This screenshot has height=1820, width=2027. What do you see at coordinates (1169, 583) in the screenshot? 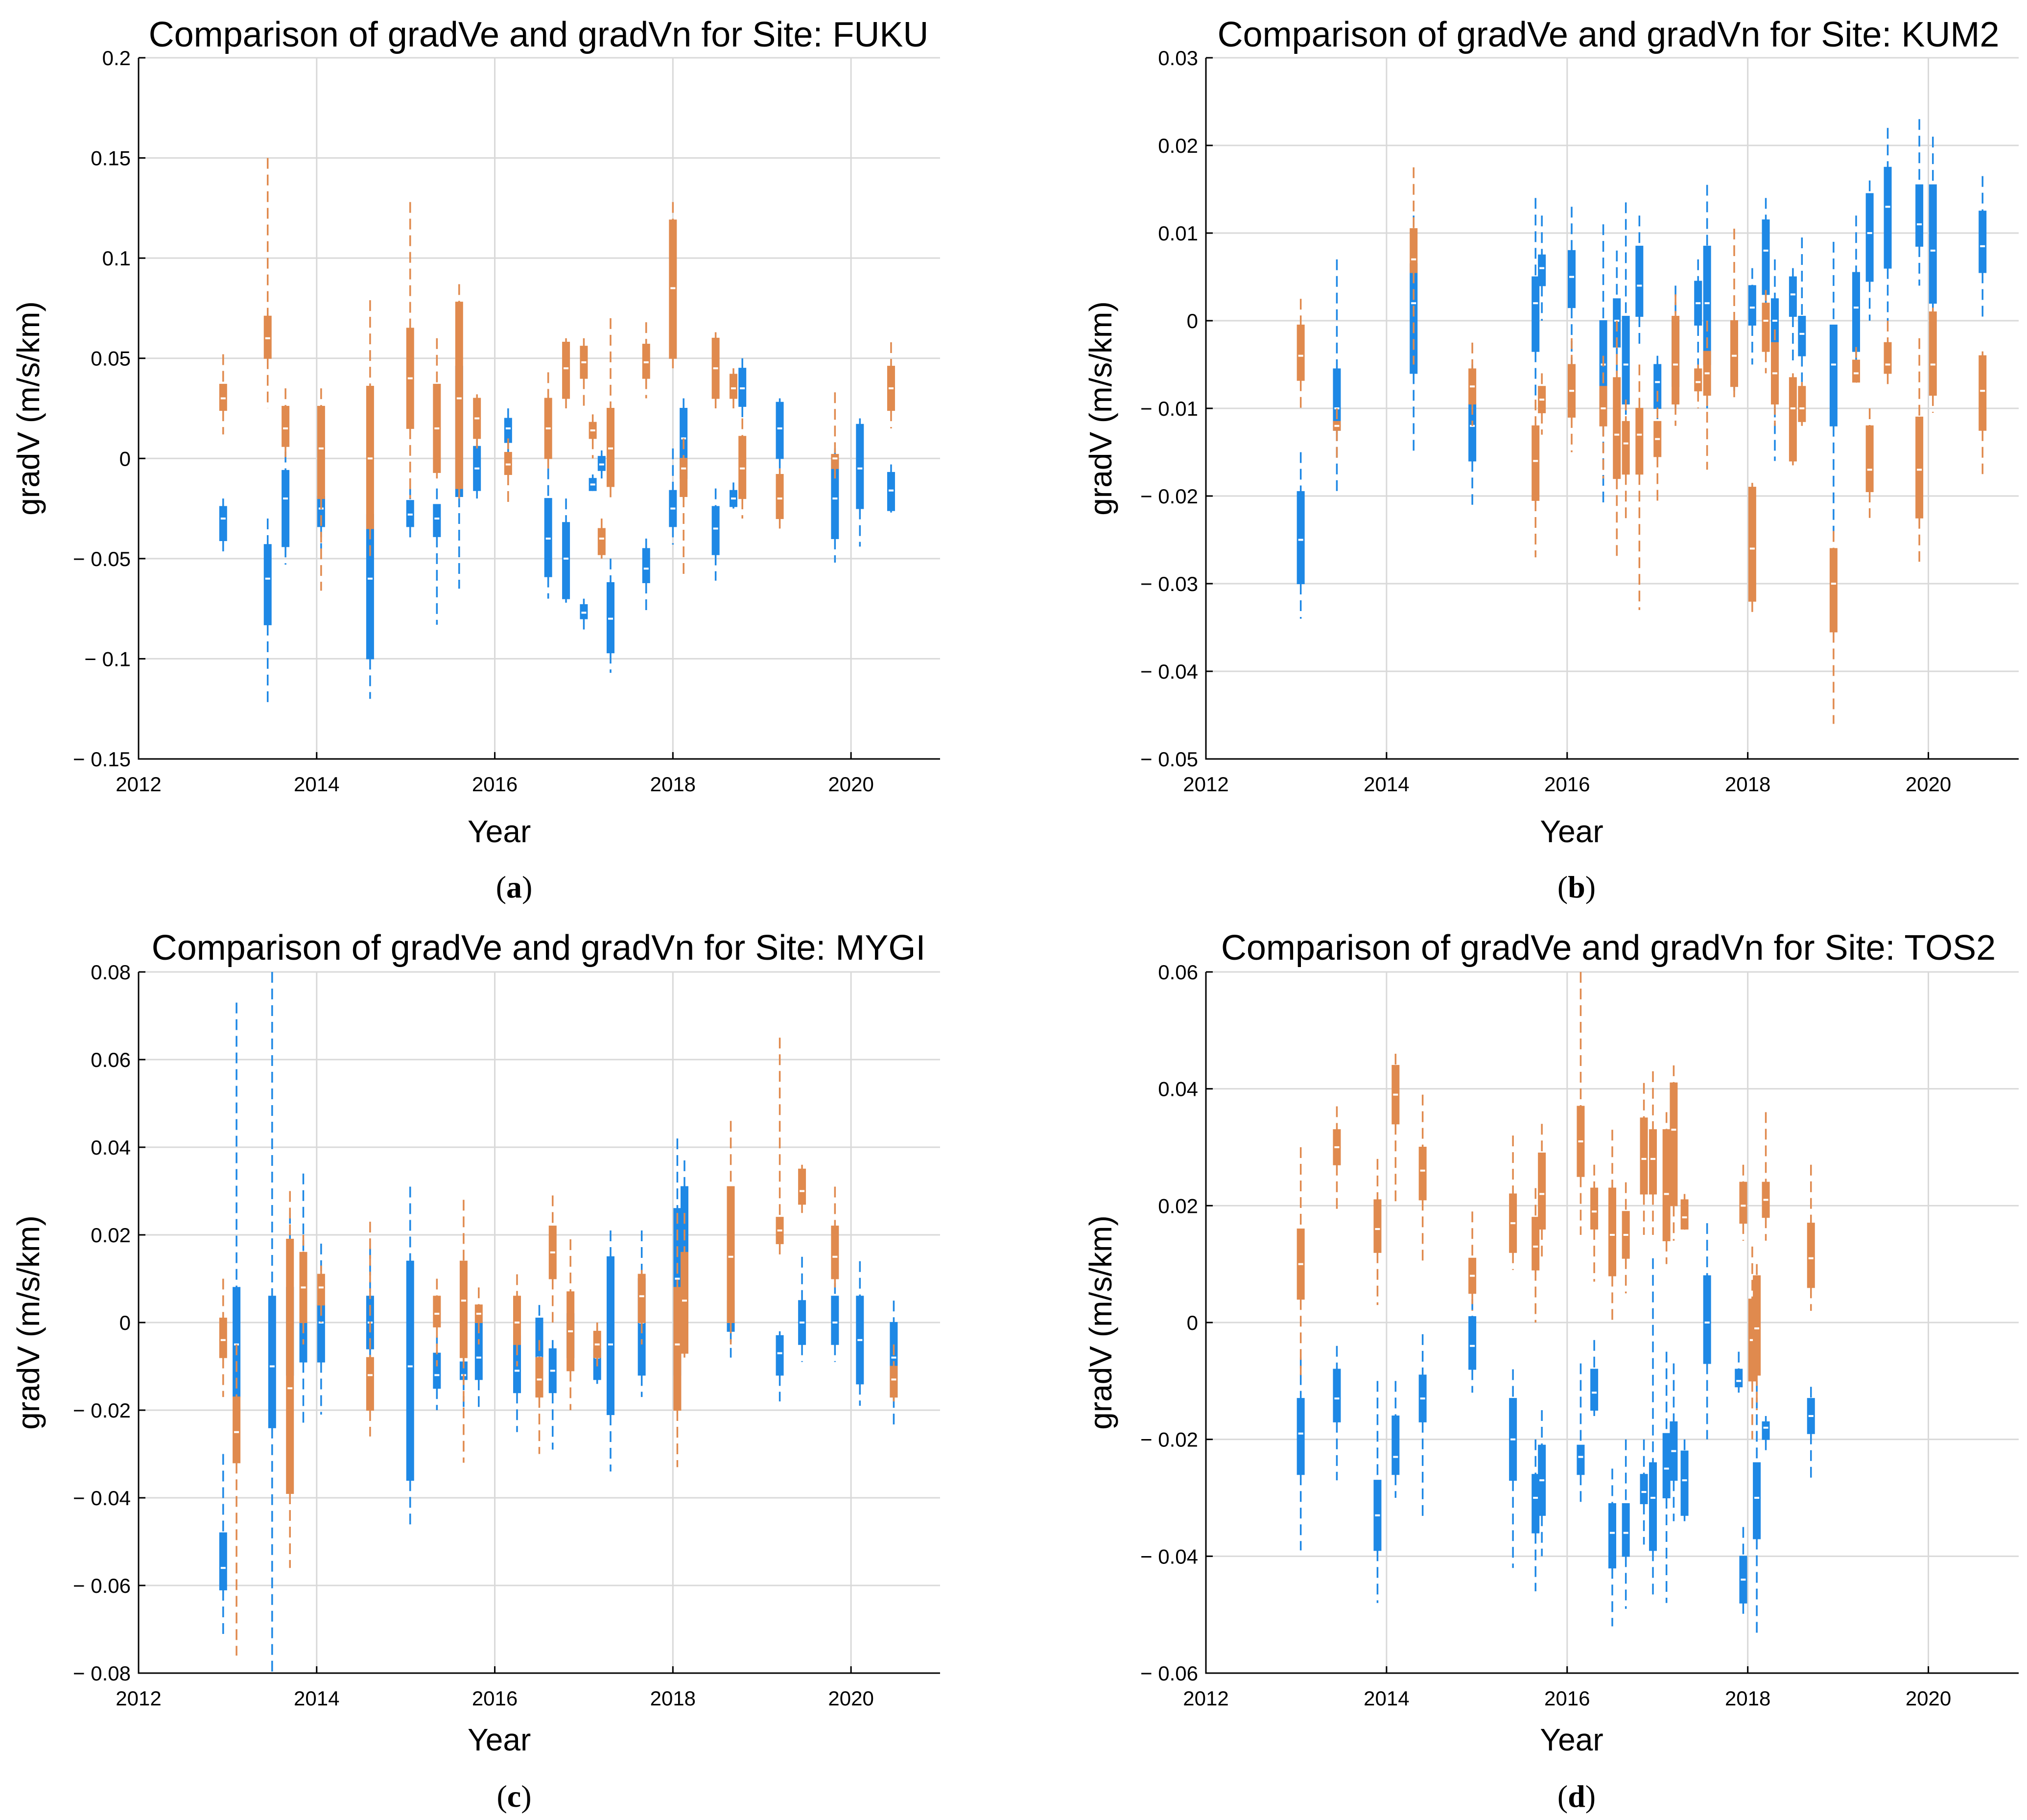
I see `y-tick-label: − 0.03` at bounding box center [1169, 583].